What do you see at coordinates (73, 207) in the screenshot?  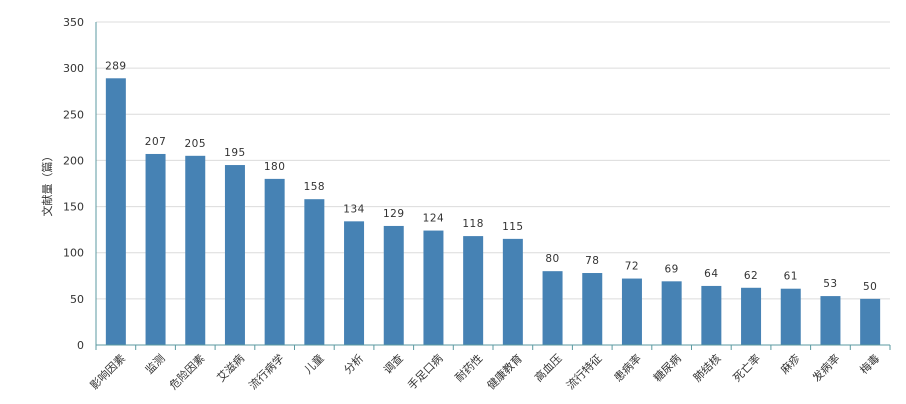 I see `y-tick-label: 150` at bounding box center [73, 207].